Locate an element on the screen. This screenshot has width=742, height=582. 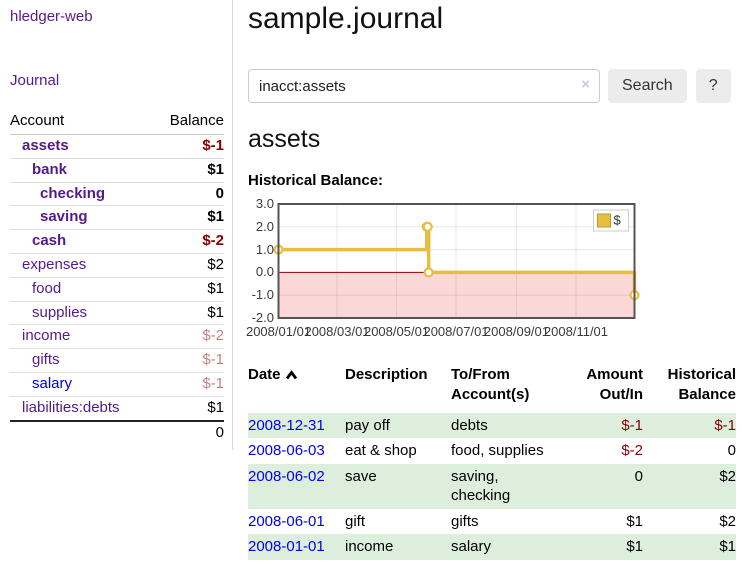
transaction-date-link: 2008-01-01 is located at coordinates (286, 546).